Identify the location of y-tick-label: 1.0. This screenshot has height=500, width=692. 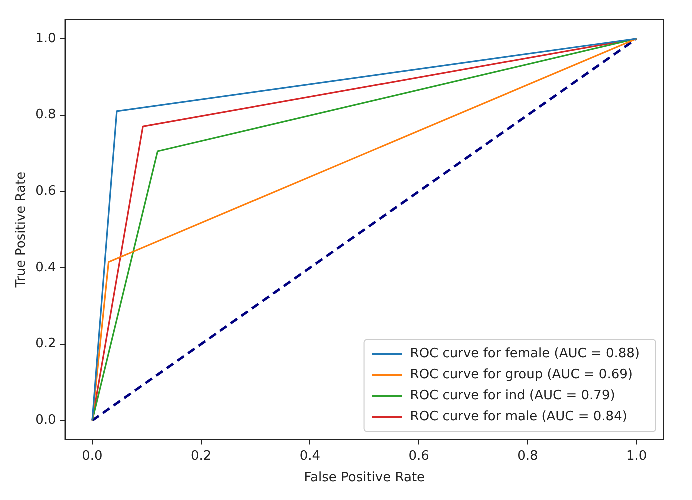
(46, 38).